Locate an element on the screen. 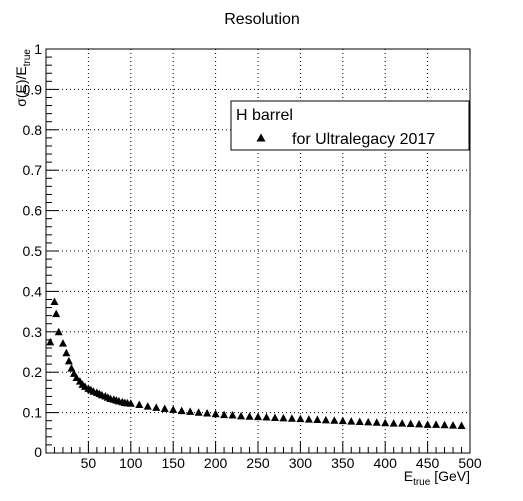 This screenshot has height=501, width=523. y-tick-label: 0.9 is located at coordinates (33, 89).